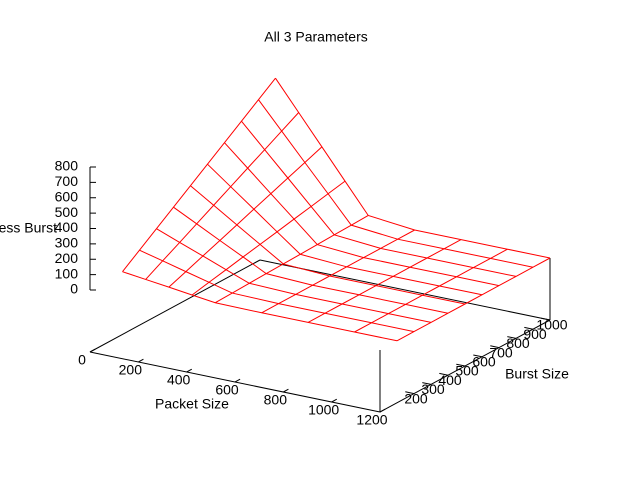 The height and width of the screenshot is (480, 640). What do you see at coordinates (416, 398) in the screenshot?
I see `y-tick-label: 200` at bounding box center [416, 398].